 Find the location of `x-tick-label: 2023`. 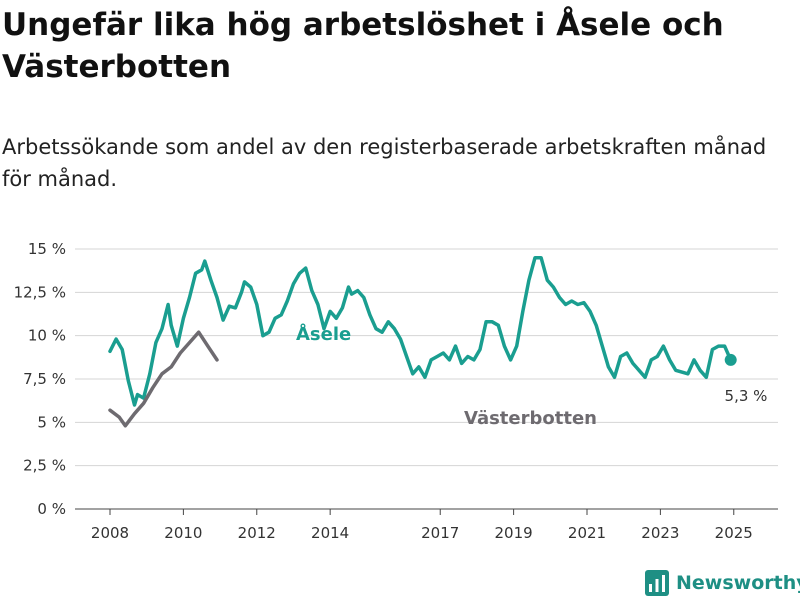

x-tick-label: 2023 is located at coordinates (660, 533).